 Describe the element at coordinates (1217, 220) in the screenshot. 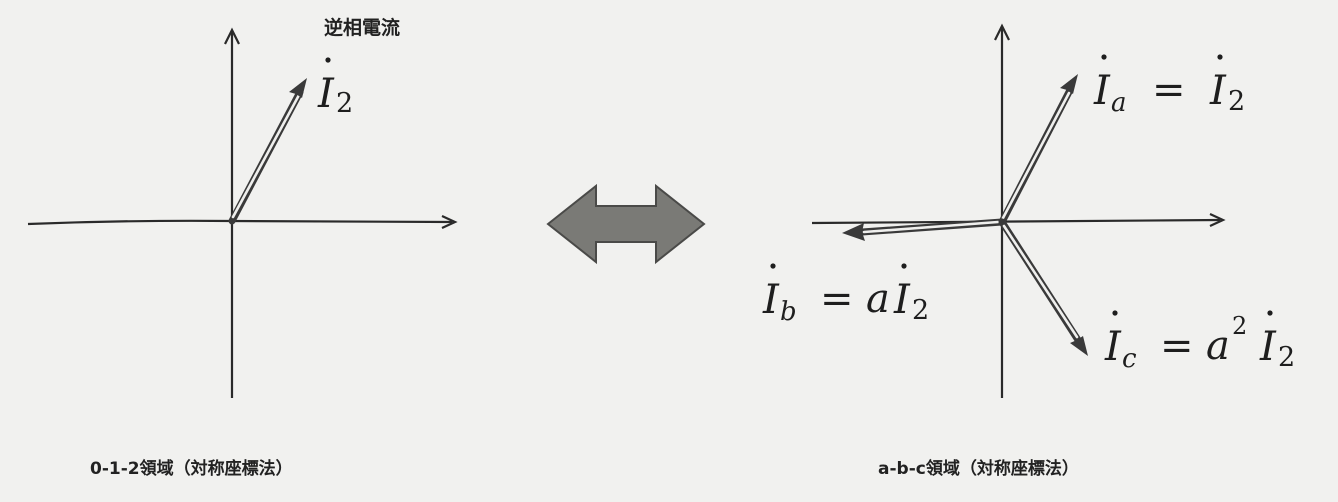

I see `right-x-axis-arrowhead` at that location.